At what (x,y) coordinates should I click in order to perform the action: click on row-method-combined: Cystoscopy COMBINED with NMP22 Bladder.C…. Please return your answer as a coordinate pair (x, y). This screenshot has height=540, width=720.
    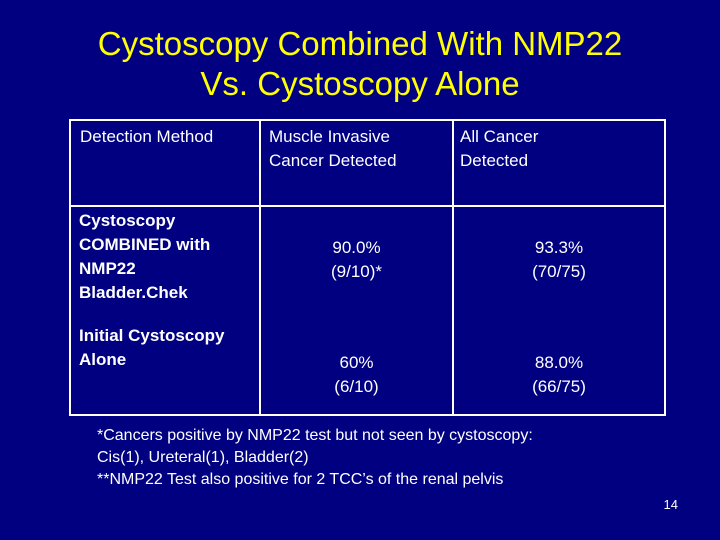
    Looking at the image, I should click on (145, 256).